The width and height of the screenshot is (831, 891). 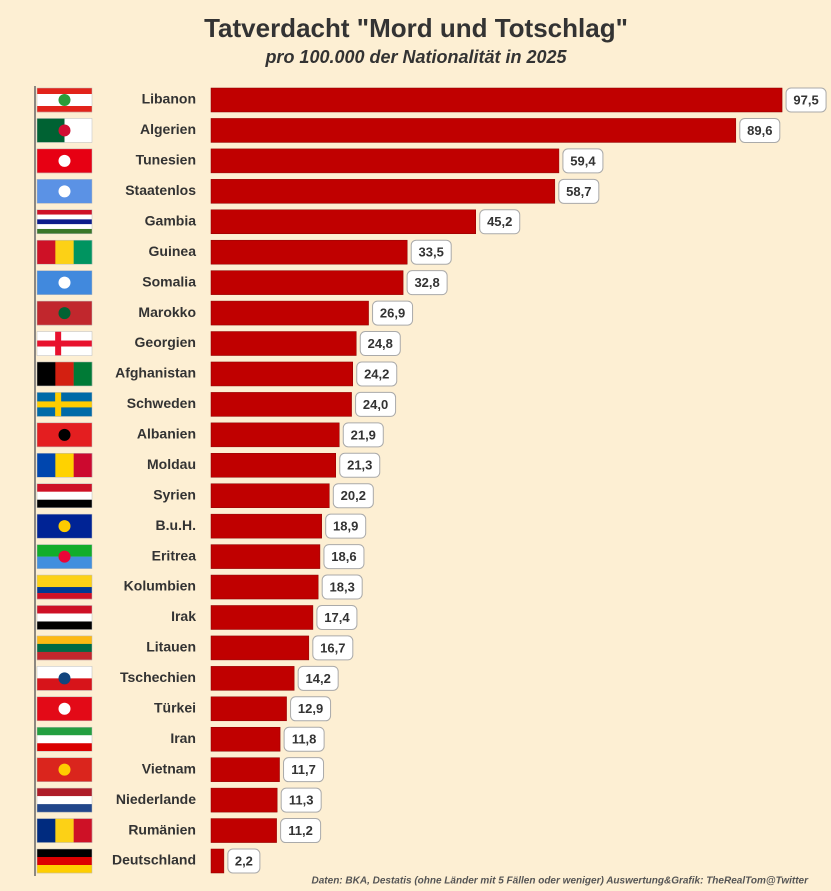 I want to click on y-tick-label: Deutschland, so click(x=154, y=860).